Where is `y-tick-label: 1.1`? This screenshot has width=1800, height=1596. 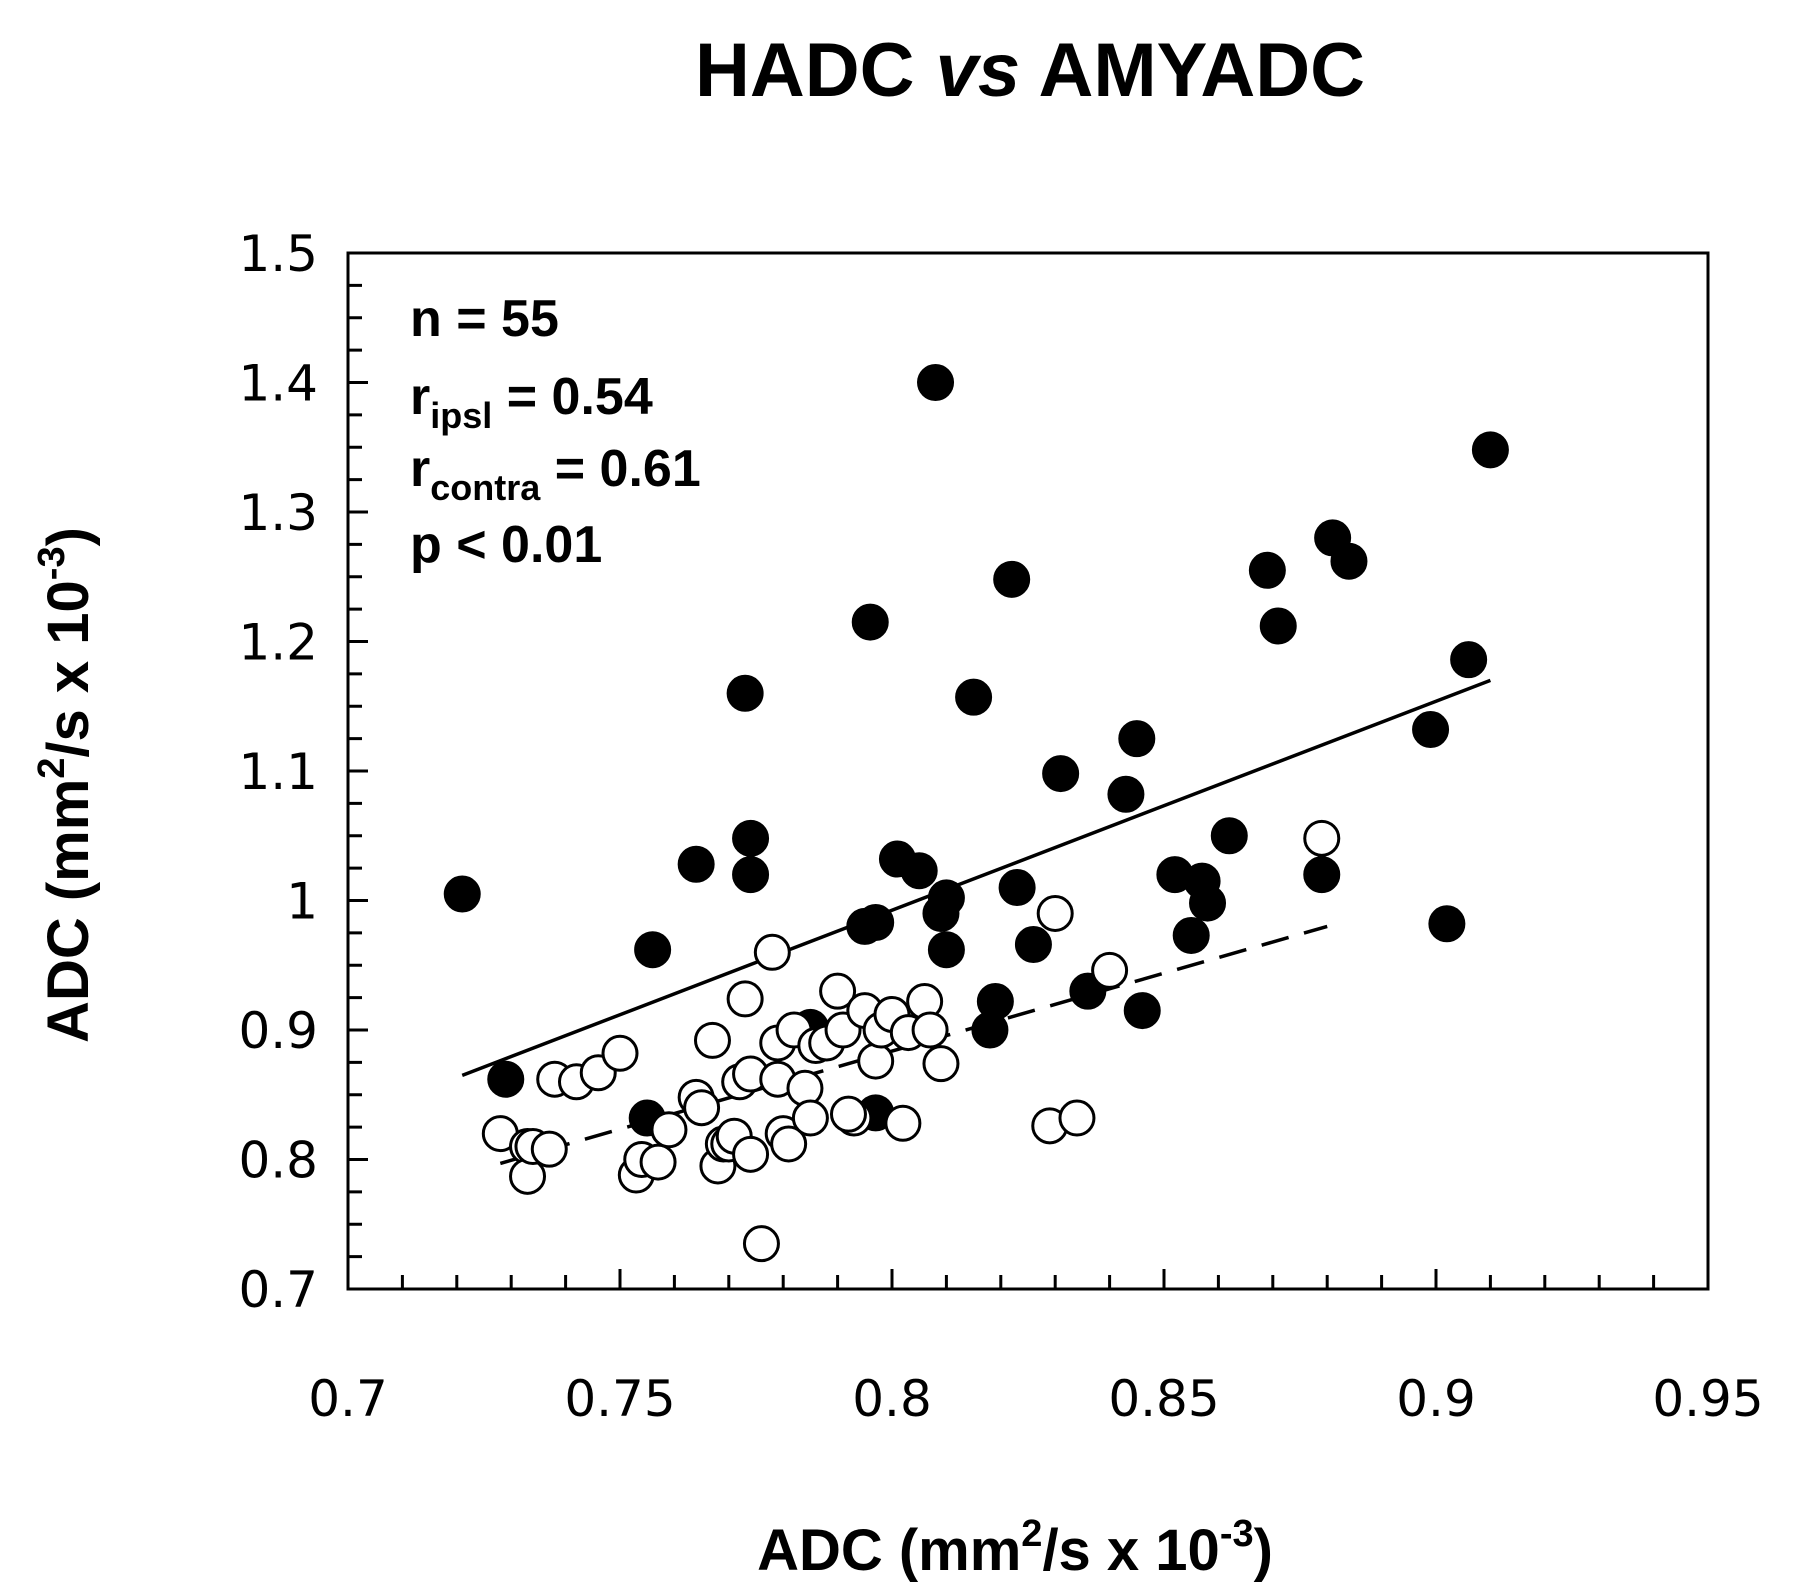 y-tick-label: 1.1 is located at coordinates (278, 772).